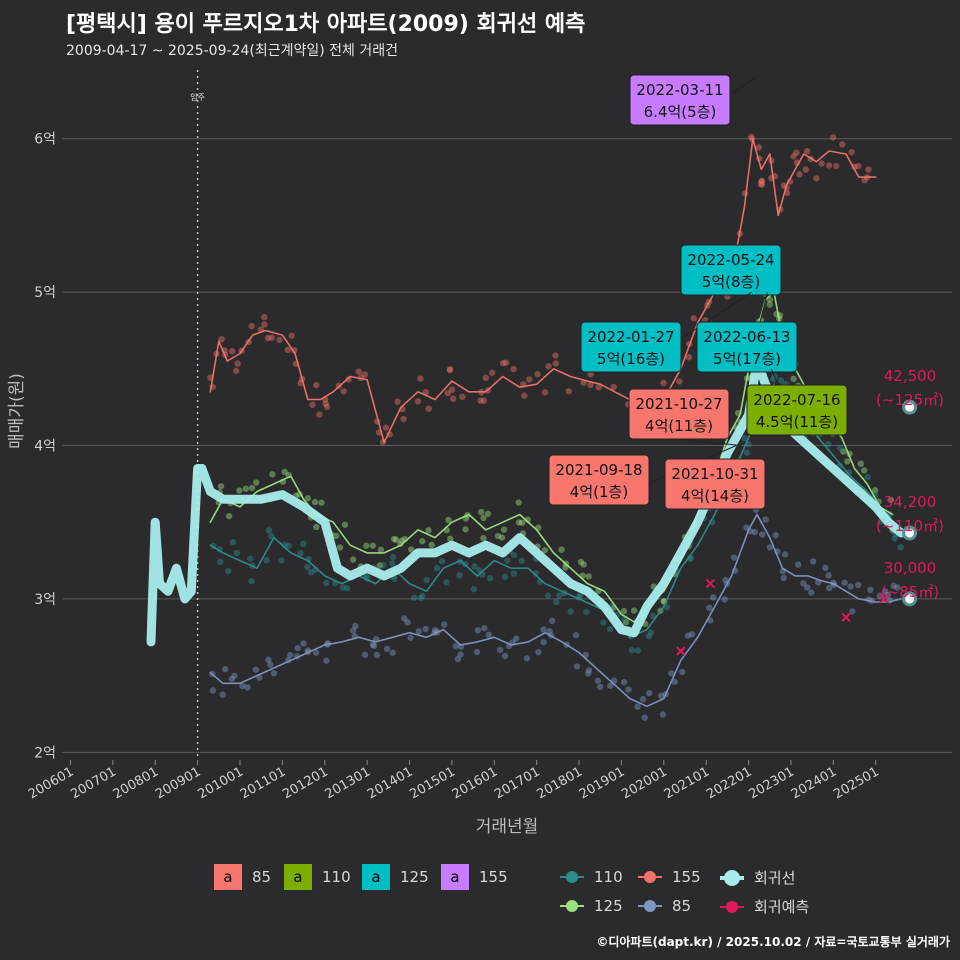 This screenshot has width=960, height=960. Describe the element at coordinates (317, 877) in the screenshot. I see `legend-box-110: a 110` at that location.